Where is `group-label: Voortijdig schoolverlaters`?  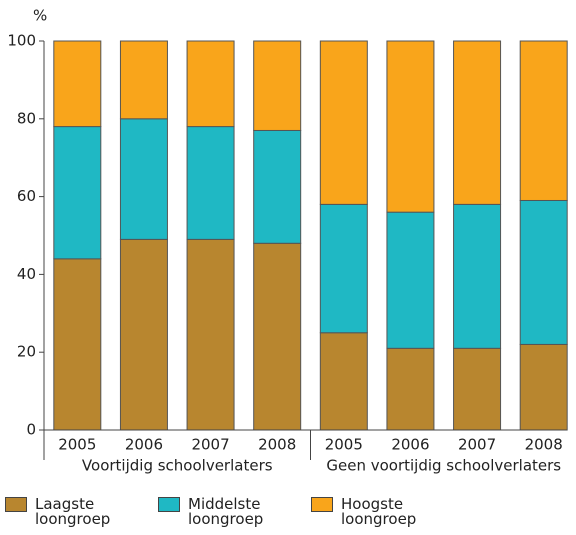
group-label: Voortijdig schoolverlaters is located at coordinates (177, 466).